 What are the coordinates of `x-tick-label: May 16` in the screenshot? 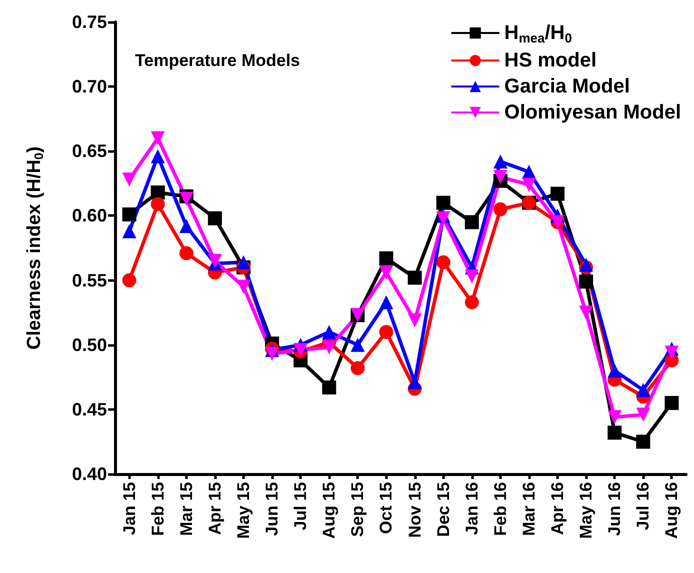 It's located at (586, 510).